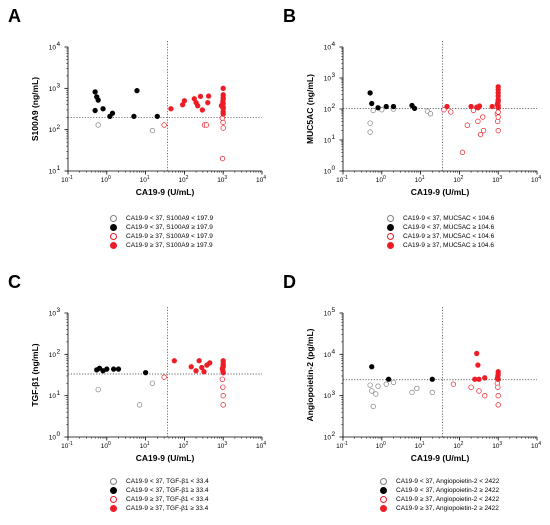 The height and width of the screenshot is (525, 550). What do you see at coordinates (59, 127) in the screenshot?
I see `y-tick-exponent: 2` at bounding box center [59, 127].